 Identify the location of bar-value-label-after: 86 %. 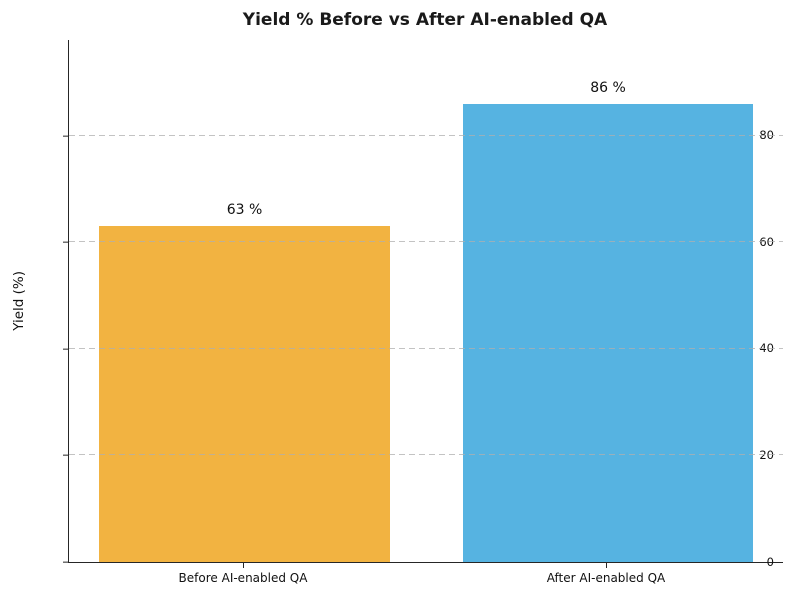
(608, 87).